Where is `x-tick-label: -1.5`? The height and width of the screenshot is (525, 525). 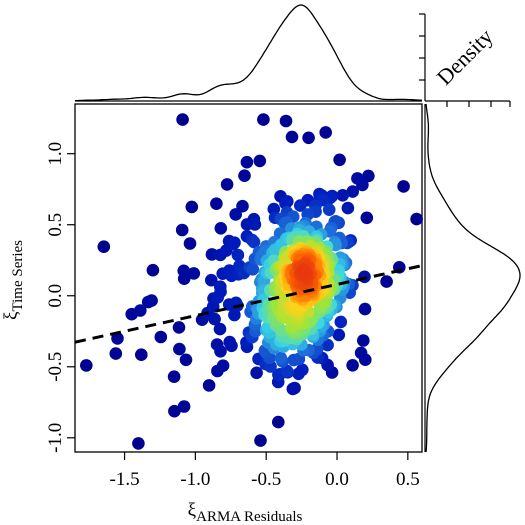 x-tick-label: -1.5 is located at coordinates (125, 479).